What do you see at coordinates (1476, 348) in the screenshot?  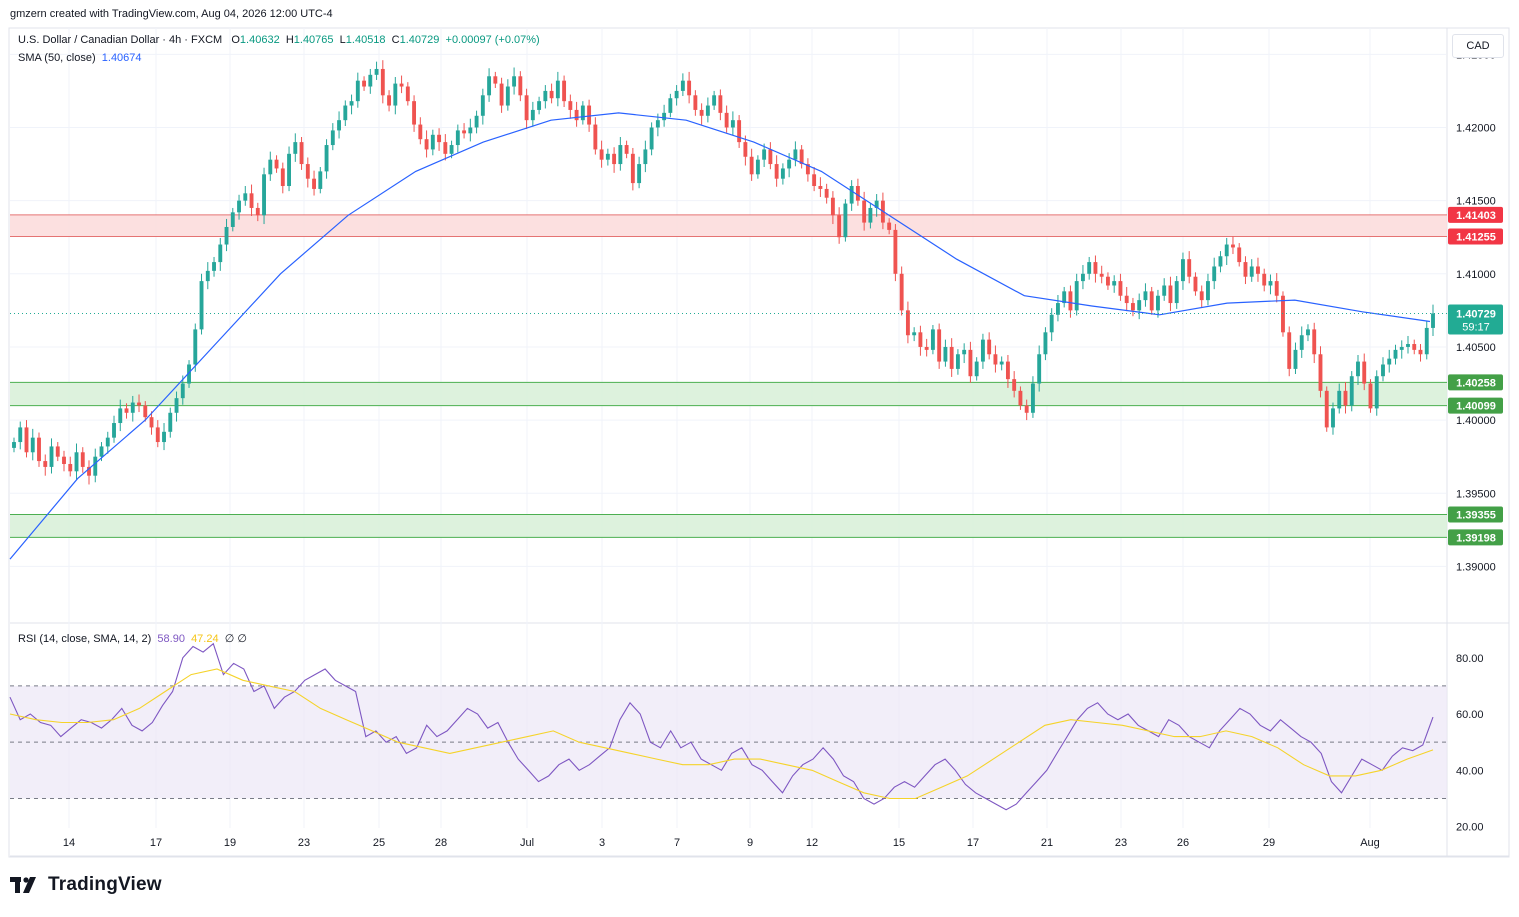 I see `price-tick-label: 1.40500` at bounding box center [1476, 348].